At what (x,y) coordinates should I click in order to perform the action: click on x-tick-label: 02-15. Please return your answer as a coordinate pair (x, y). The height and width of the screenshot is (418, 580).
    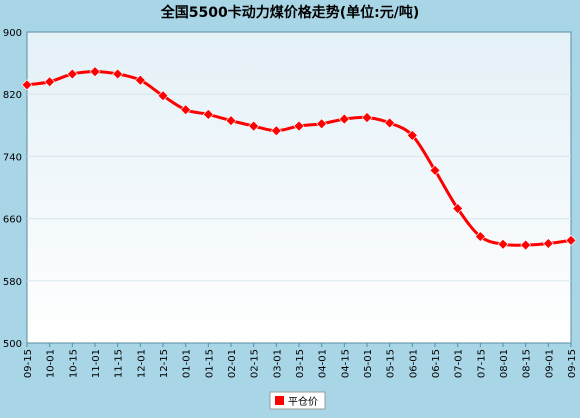
    Looking at the image, I should click on (255, 363).